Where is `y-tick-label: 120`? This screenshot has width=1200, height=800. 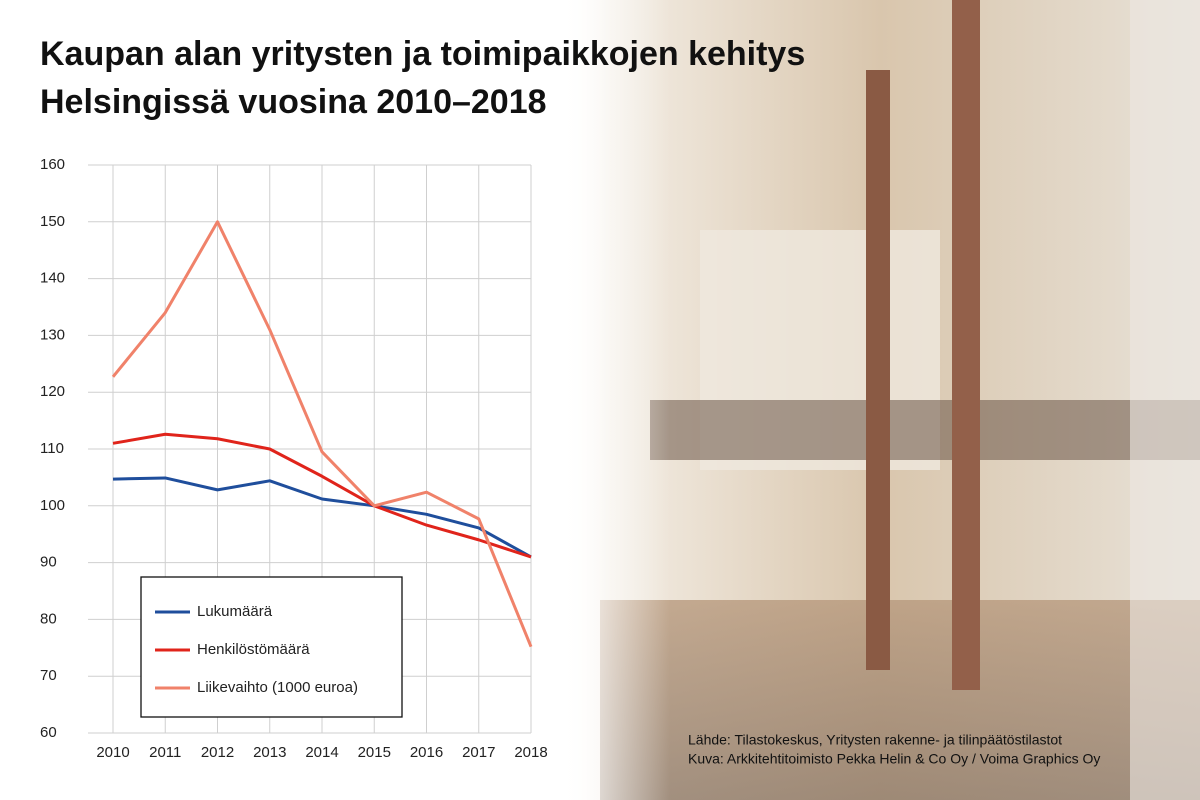 y-tick-label: 120 is located at coordinates (52, 391).